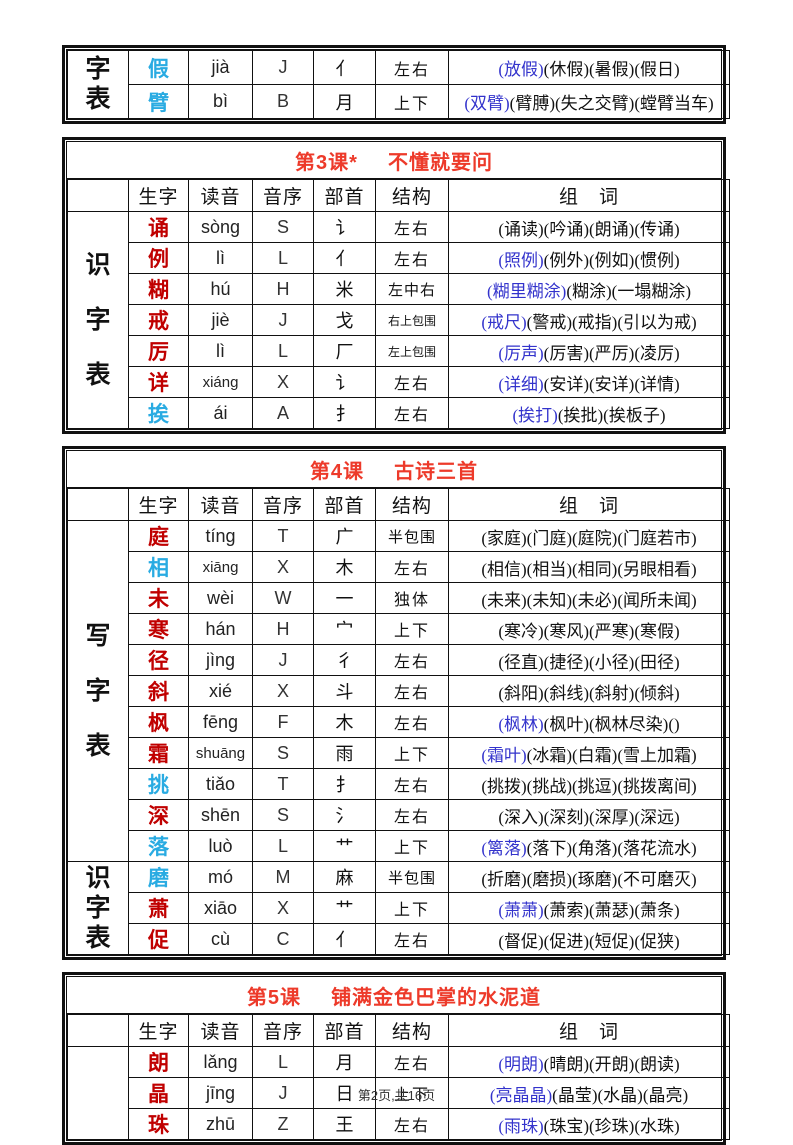  What do you see at coordinates (344, 504) in the screenshot?
I see `column-header: 部首` at bounding box center [344, 504].